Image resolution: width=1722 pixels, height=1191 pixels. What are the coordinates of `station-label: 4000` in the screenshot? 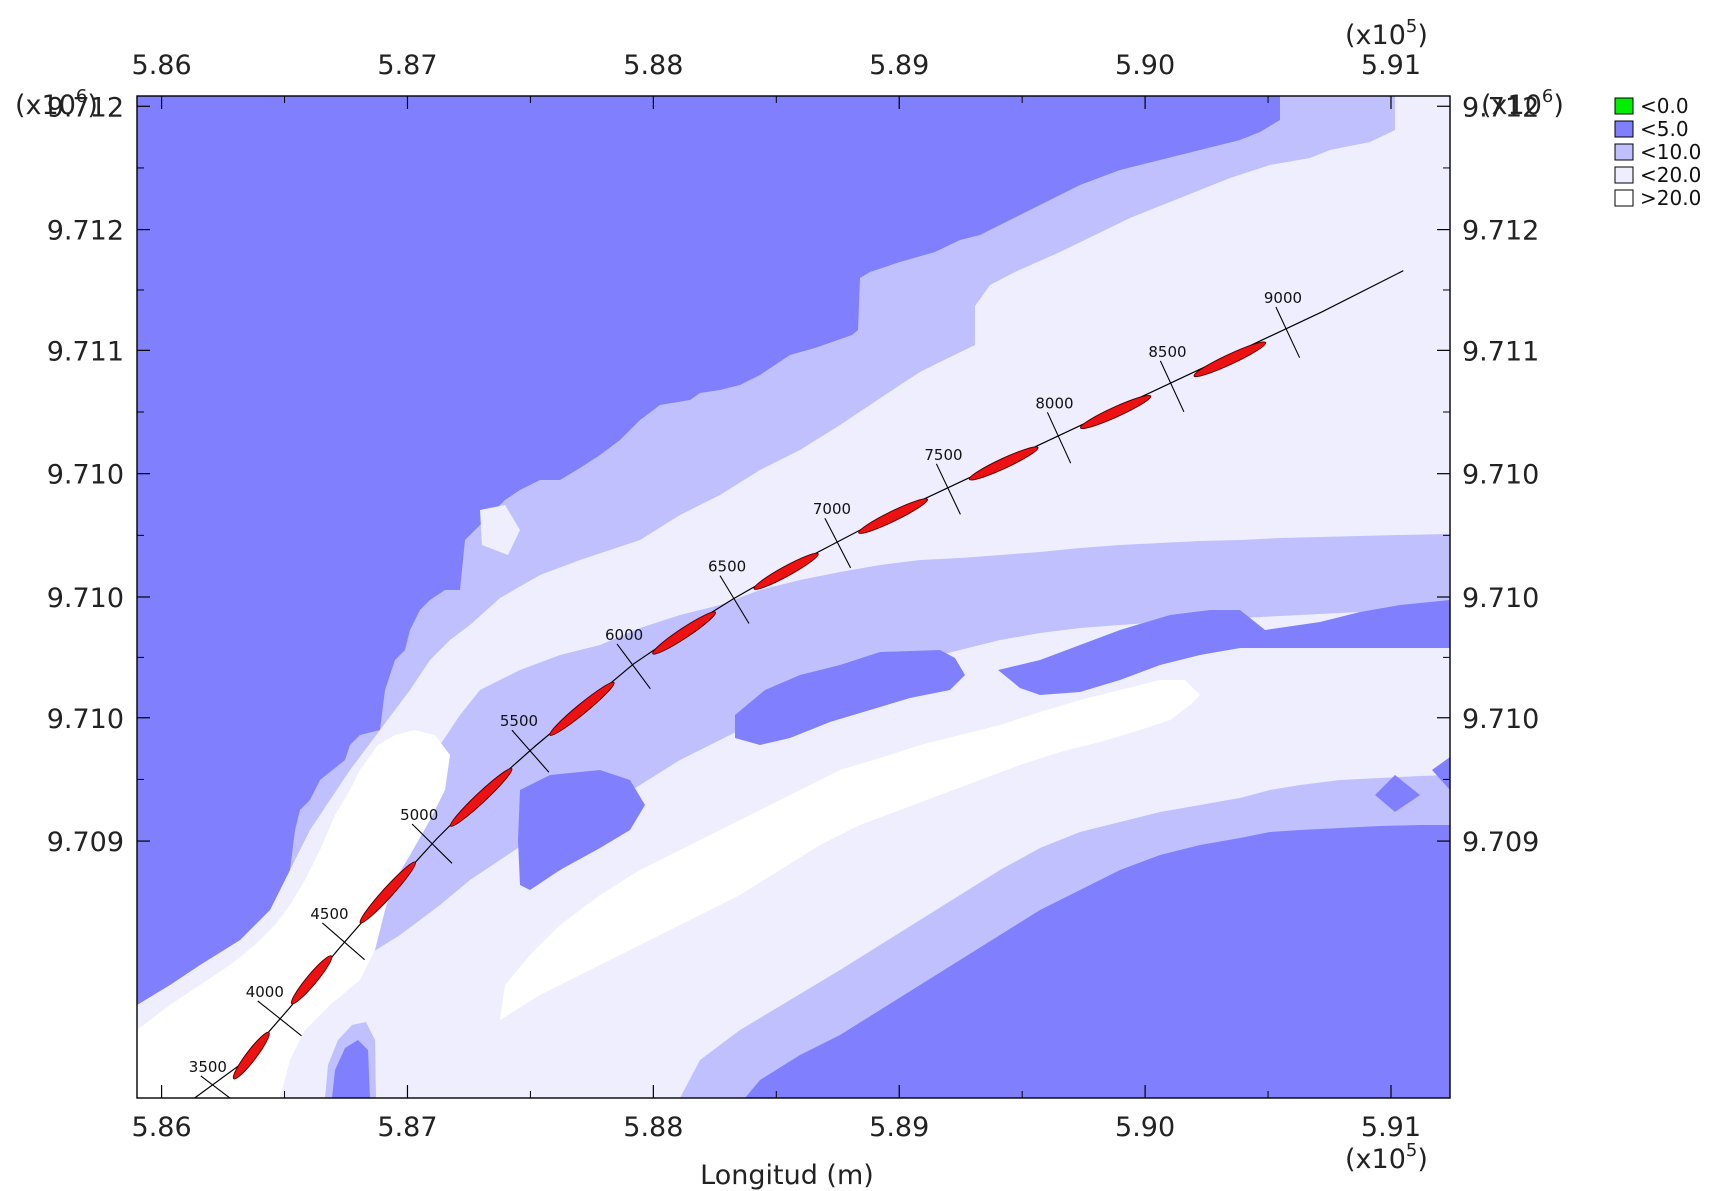 It's located at (265, 992).